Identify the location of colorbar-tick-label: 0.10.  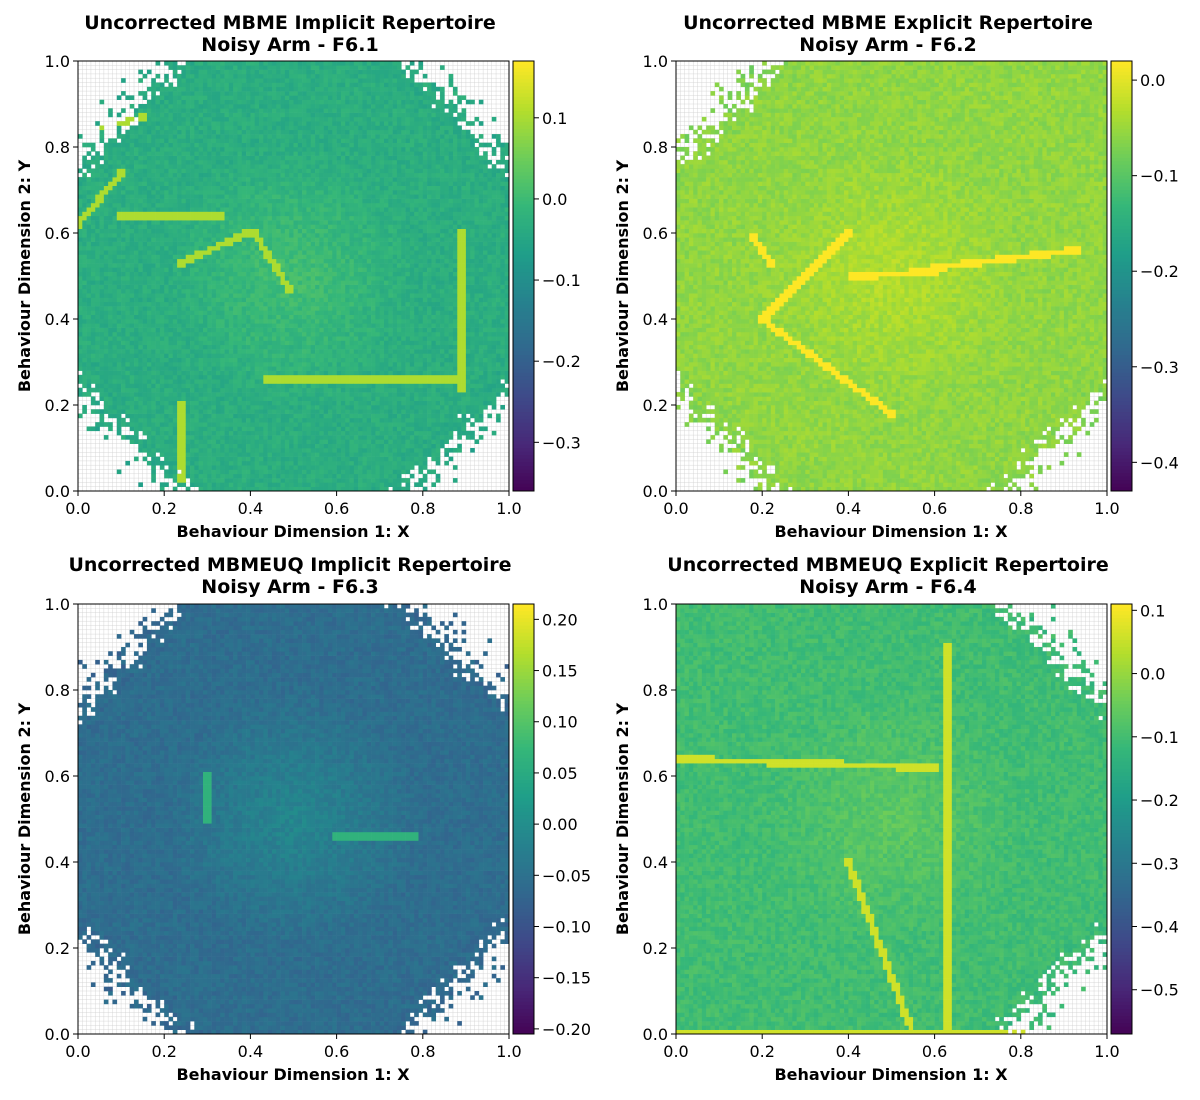
(560, 722).